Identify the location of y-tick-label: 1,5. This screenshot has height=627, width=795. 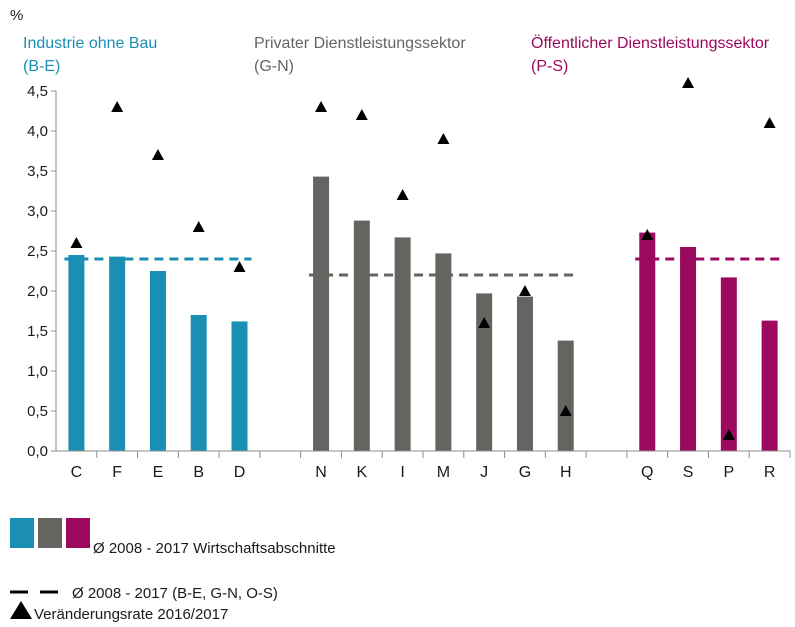
(37, 331).